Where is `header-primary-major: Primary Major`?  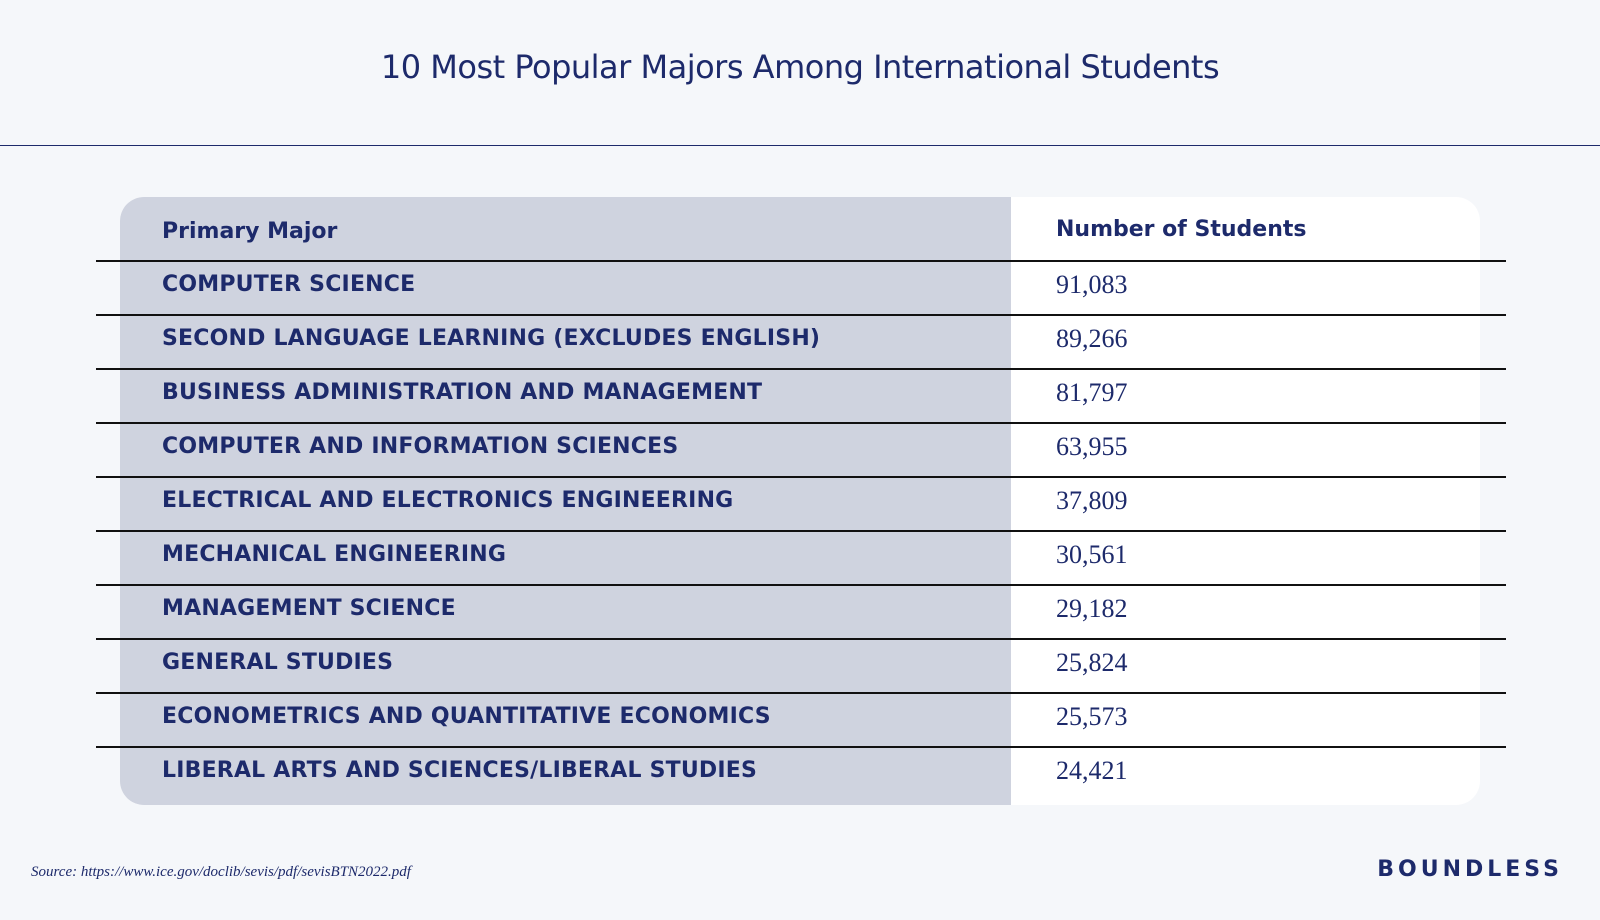 header-primary-major: Primary Major is located at coordinates (250, 231).